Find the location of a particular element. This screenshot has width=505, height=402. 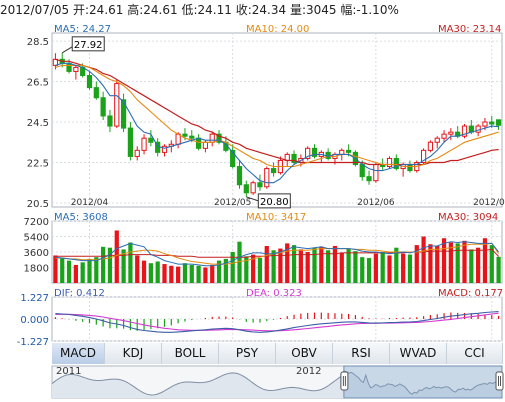

price-y-tick: 26.5 is located at coordinates (38, 83).